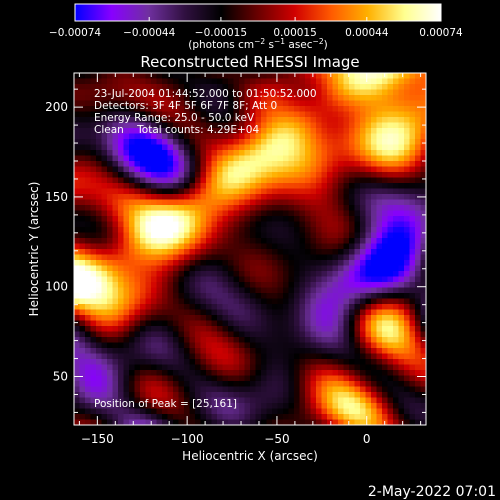  Describe the element at coordinates (56, 197) in the screenshot. I see `y-tick-label: 150` at that location.